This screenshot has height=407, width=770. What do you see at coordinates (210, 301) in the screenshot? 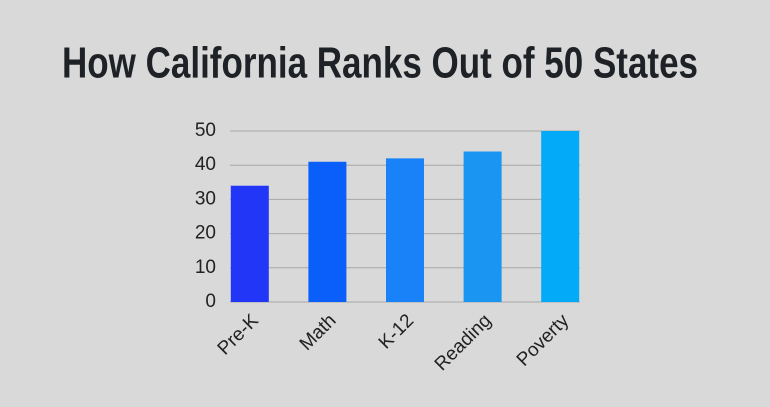
I see `y-tick-label: 0` at bounding box center [210, 301].